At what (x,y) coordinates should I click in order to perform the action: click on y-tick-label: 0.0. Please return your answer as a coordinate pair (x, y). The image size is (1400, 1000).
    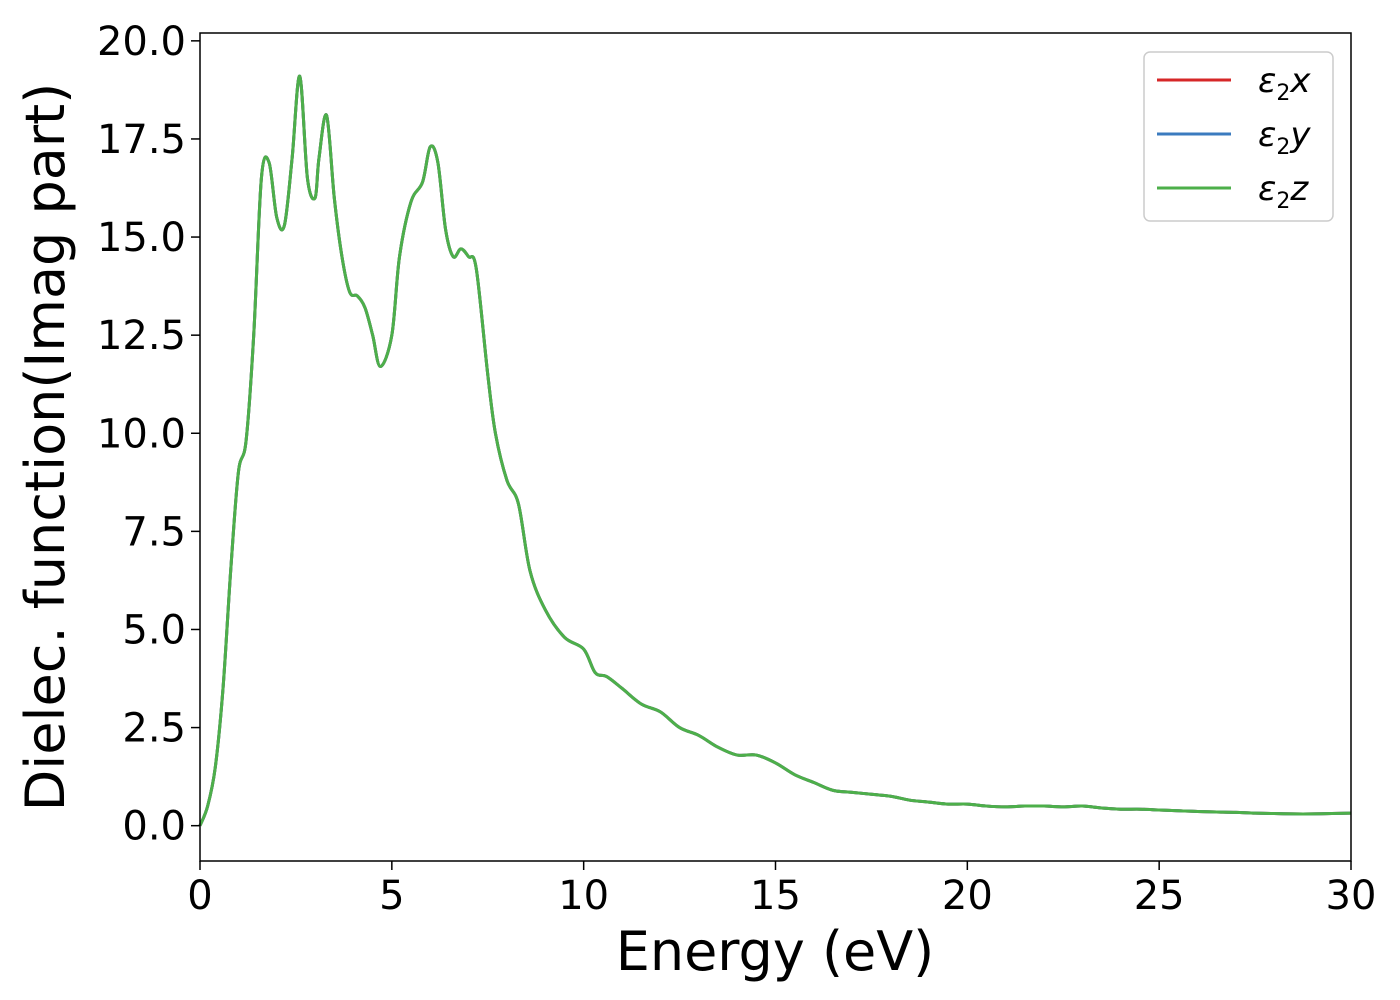
    Looking at the image, I should click on (154, 827).